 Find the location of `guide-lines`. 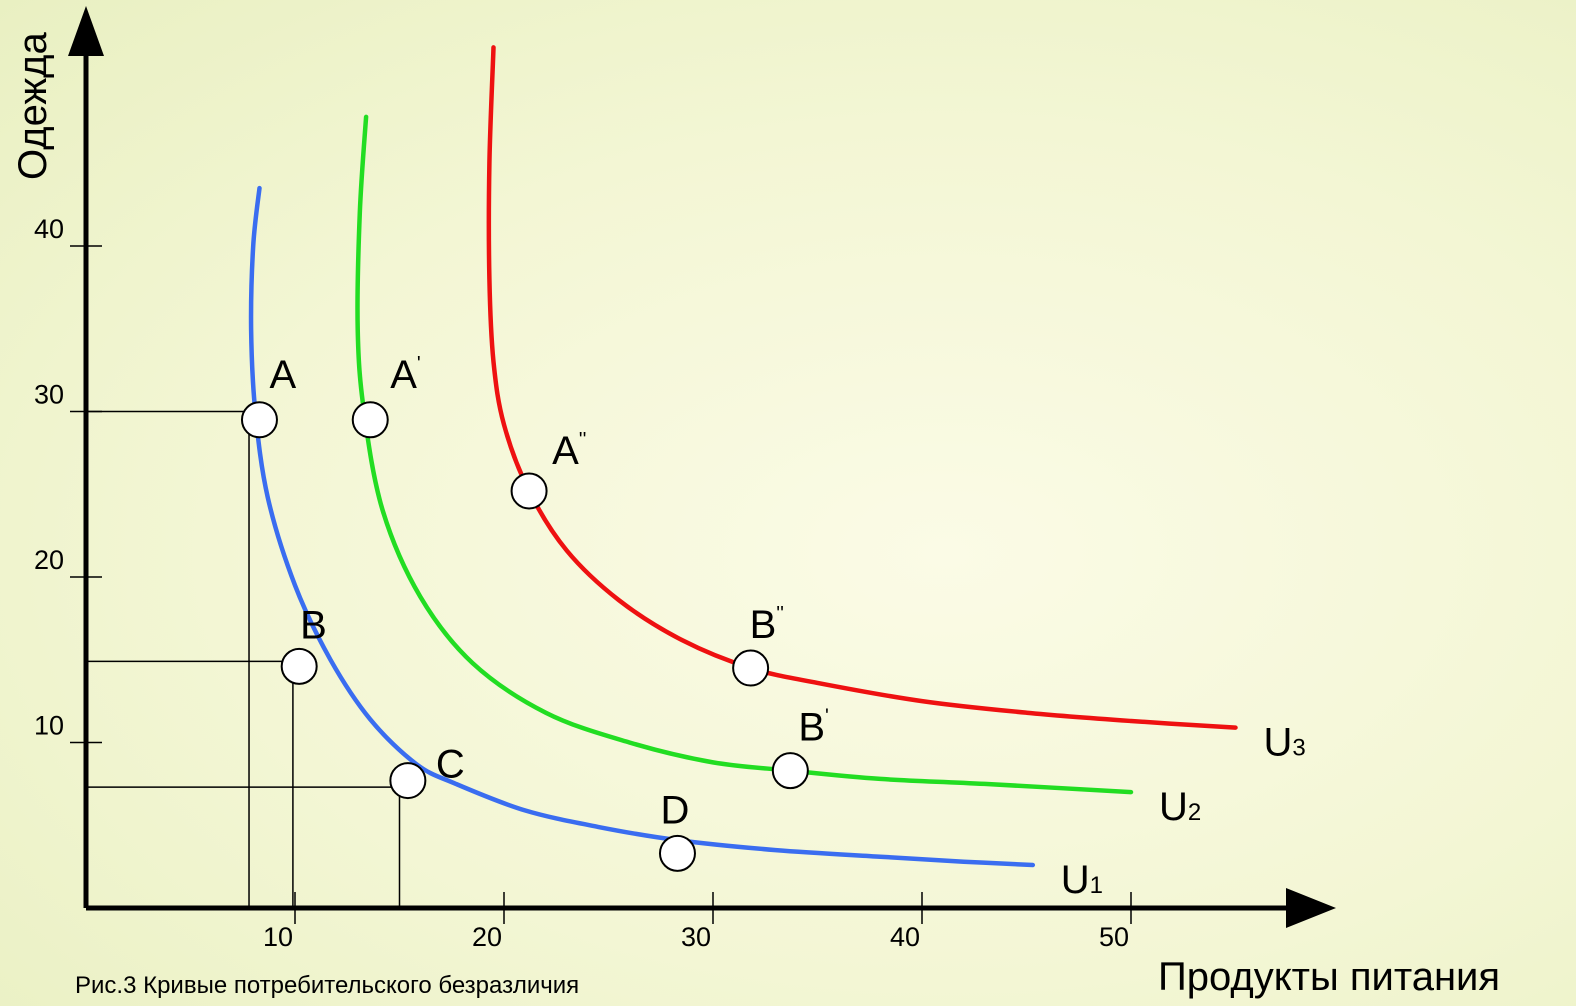

guide-lines is located at coordinates (243, 659).